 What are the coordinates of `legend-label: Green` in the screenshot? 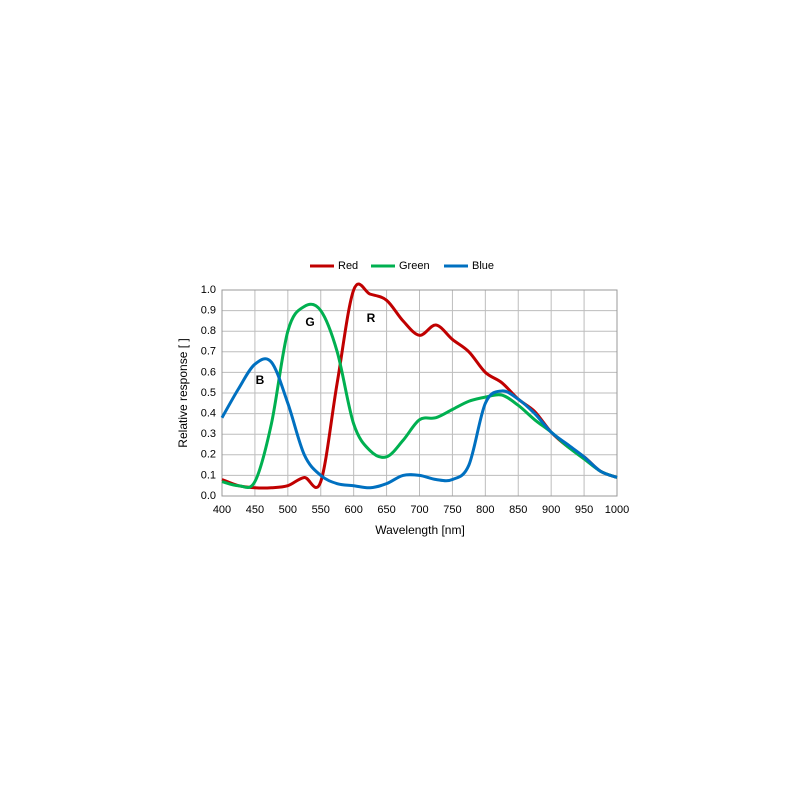 It's located at (414, 266).